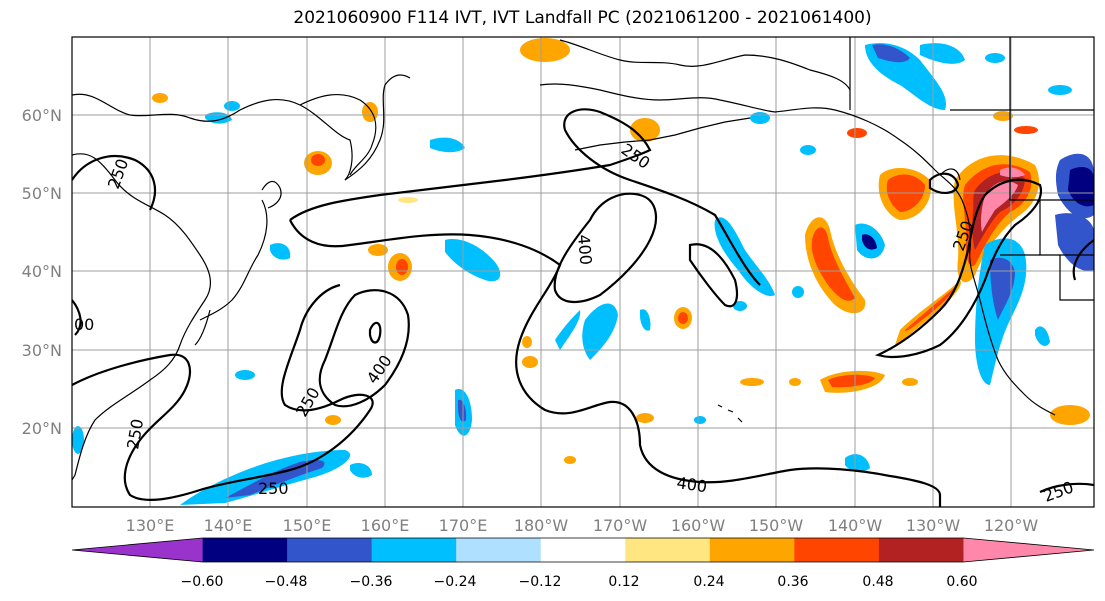 The image size is (1105, 601). Describe the element at coordinates (371, 582) in the screenshot. I see `colorbar-tick-label: −0.36` at that location.